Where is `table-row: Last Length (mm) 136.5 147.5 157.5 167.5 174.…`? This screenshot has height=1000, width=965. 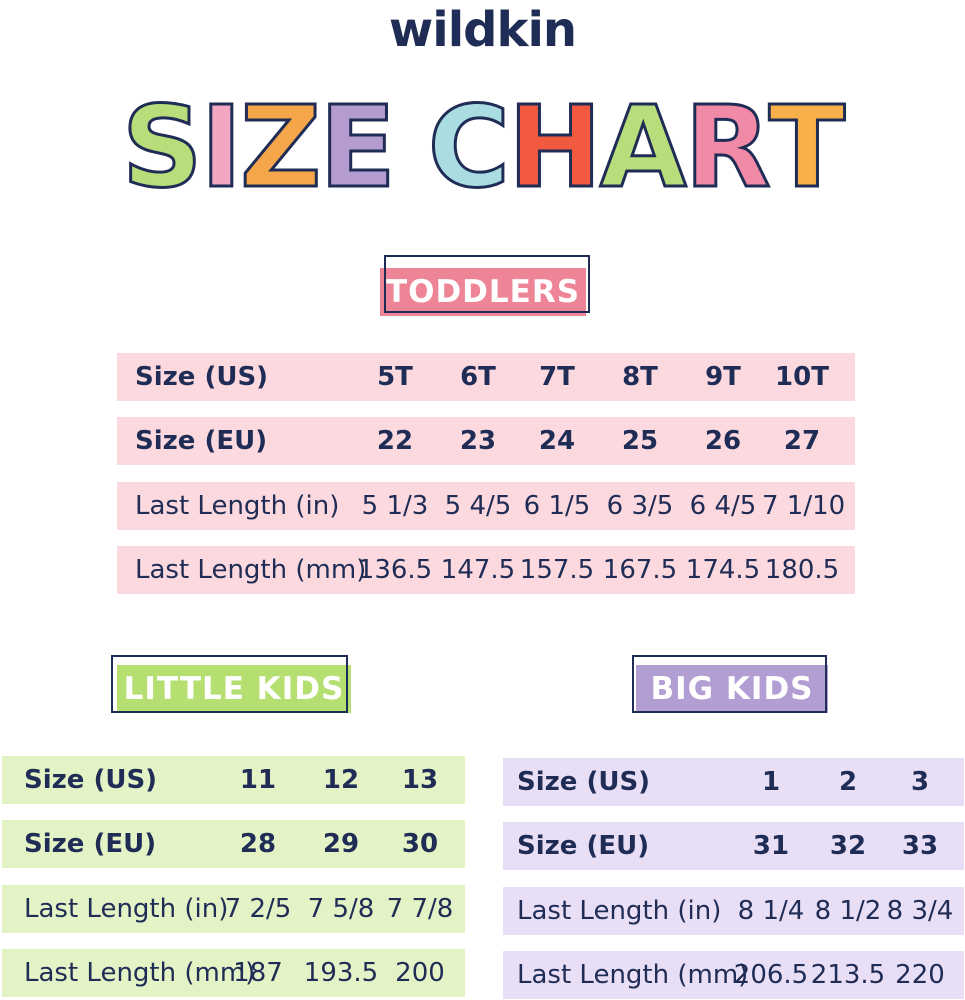 table-row: Last Length (mm) 136.5 147.5 157.5 167.5 174.… is located at coordinates (486, 569).